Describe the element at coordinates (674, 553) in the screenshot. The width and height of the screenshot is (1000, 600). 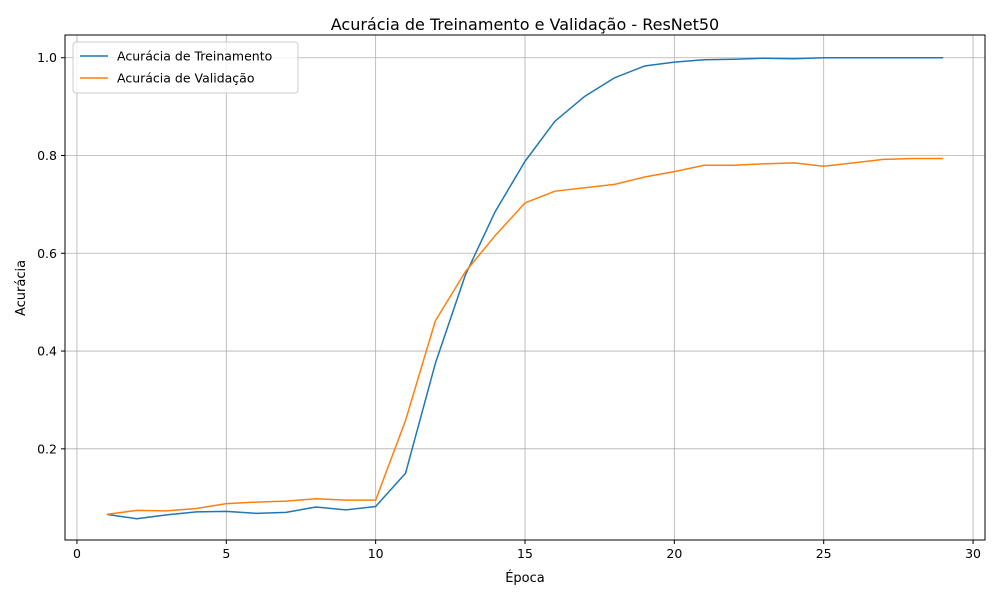
I see `x-tick-label: 20` at that location.